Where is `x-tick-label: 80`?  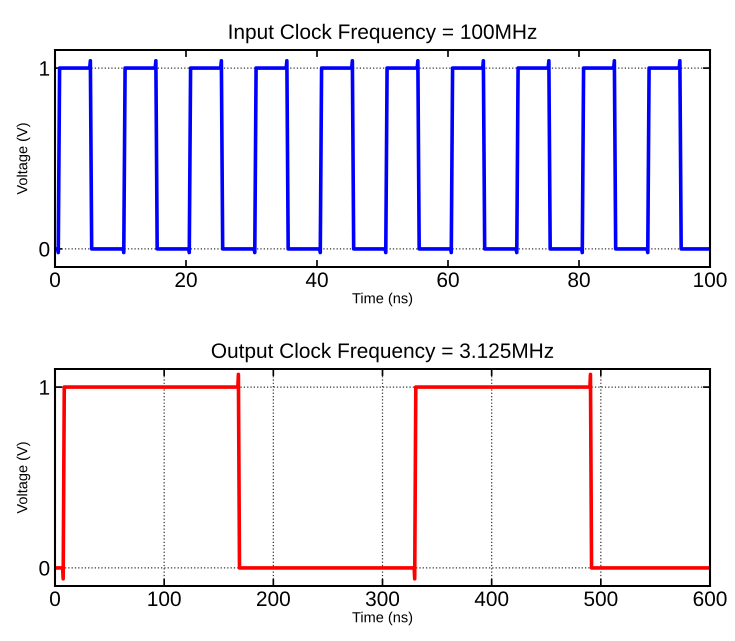 x-tick-label: 80 is located at coordinates (579, 280).